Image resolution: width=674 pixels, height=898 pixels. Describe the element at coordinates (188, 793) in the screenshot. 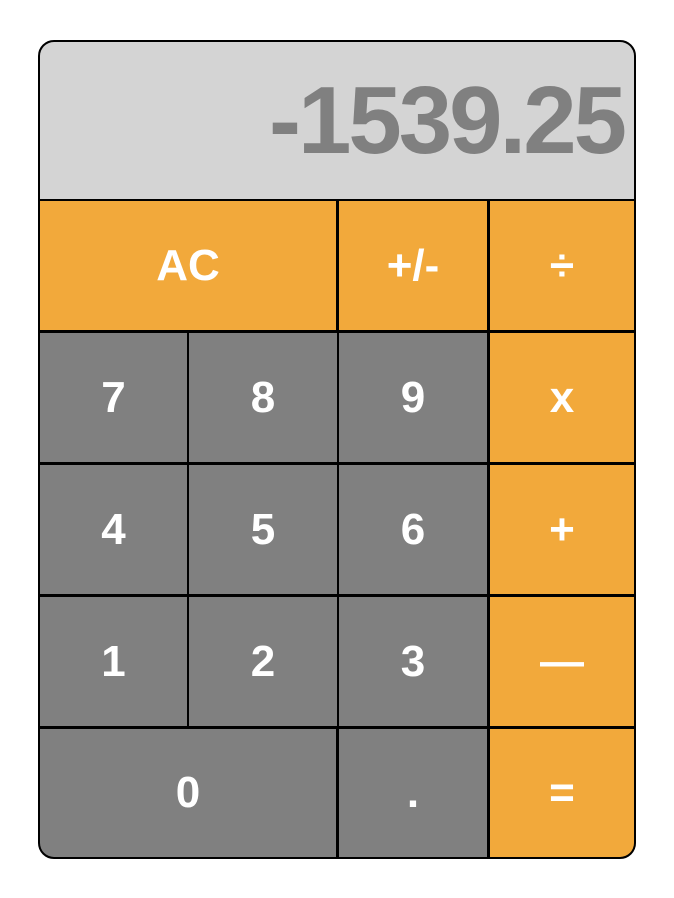

I see `digit-0-button: 0` at that location.